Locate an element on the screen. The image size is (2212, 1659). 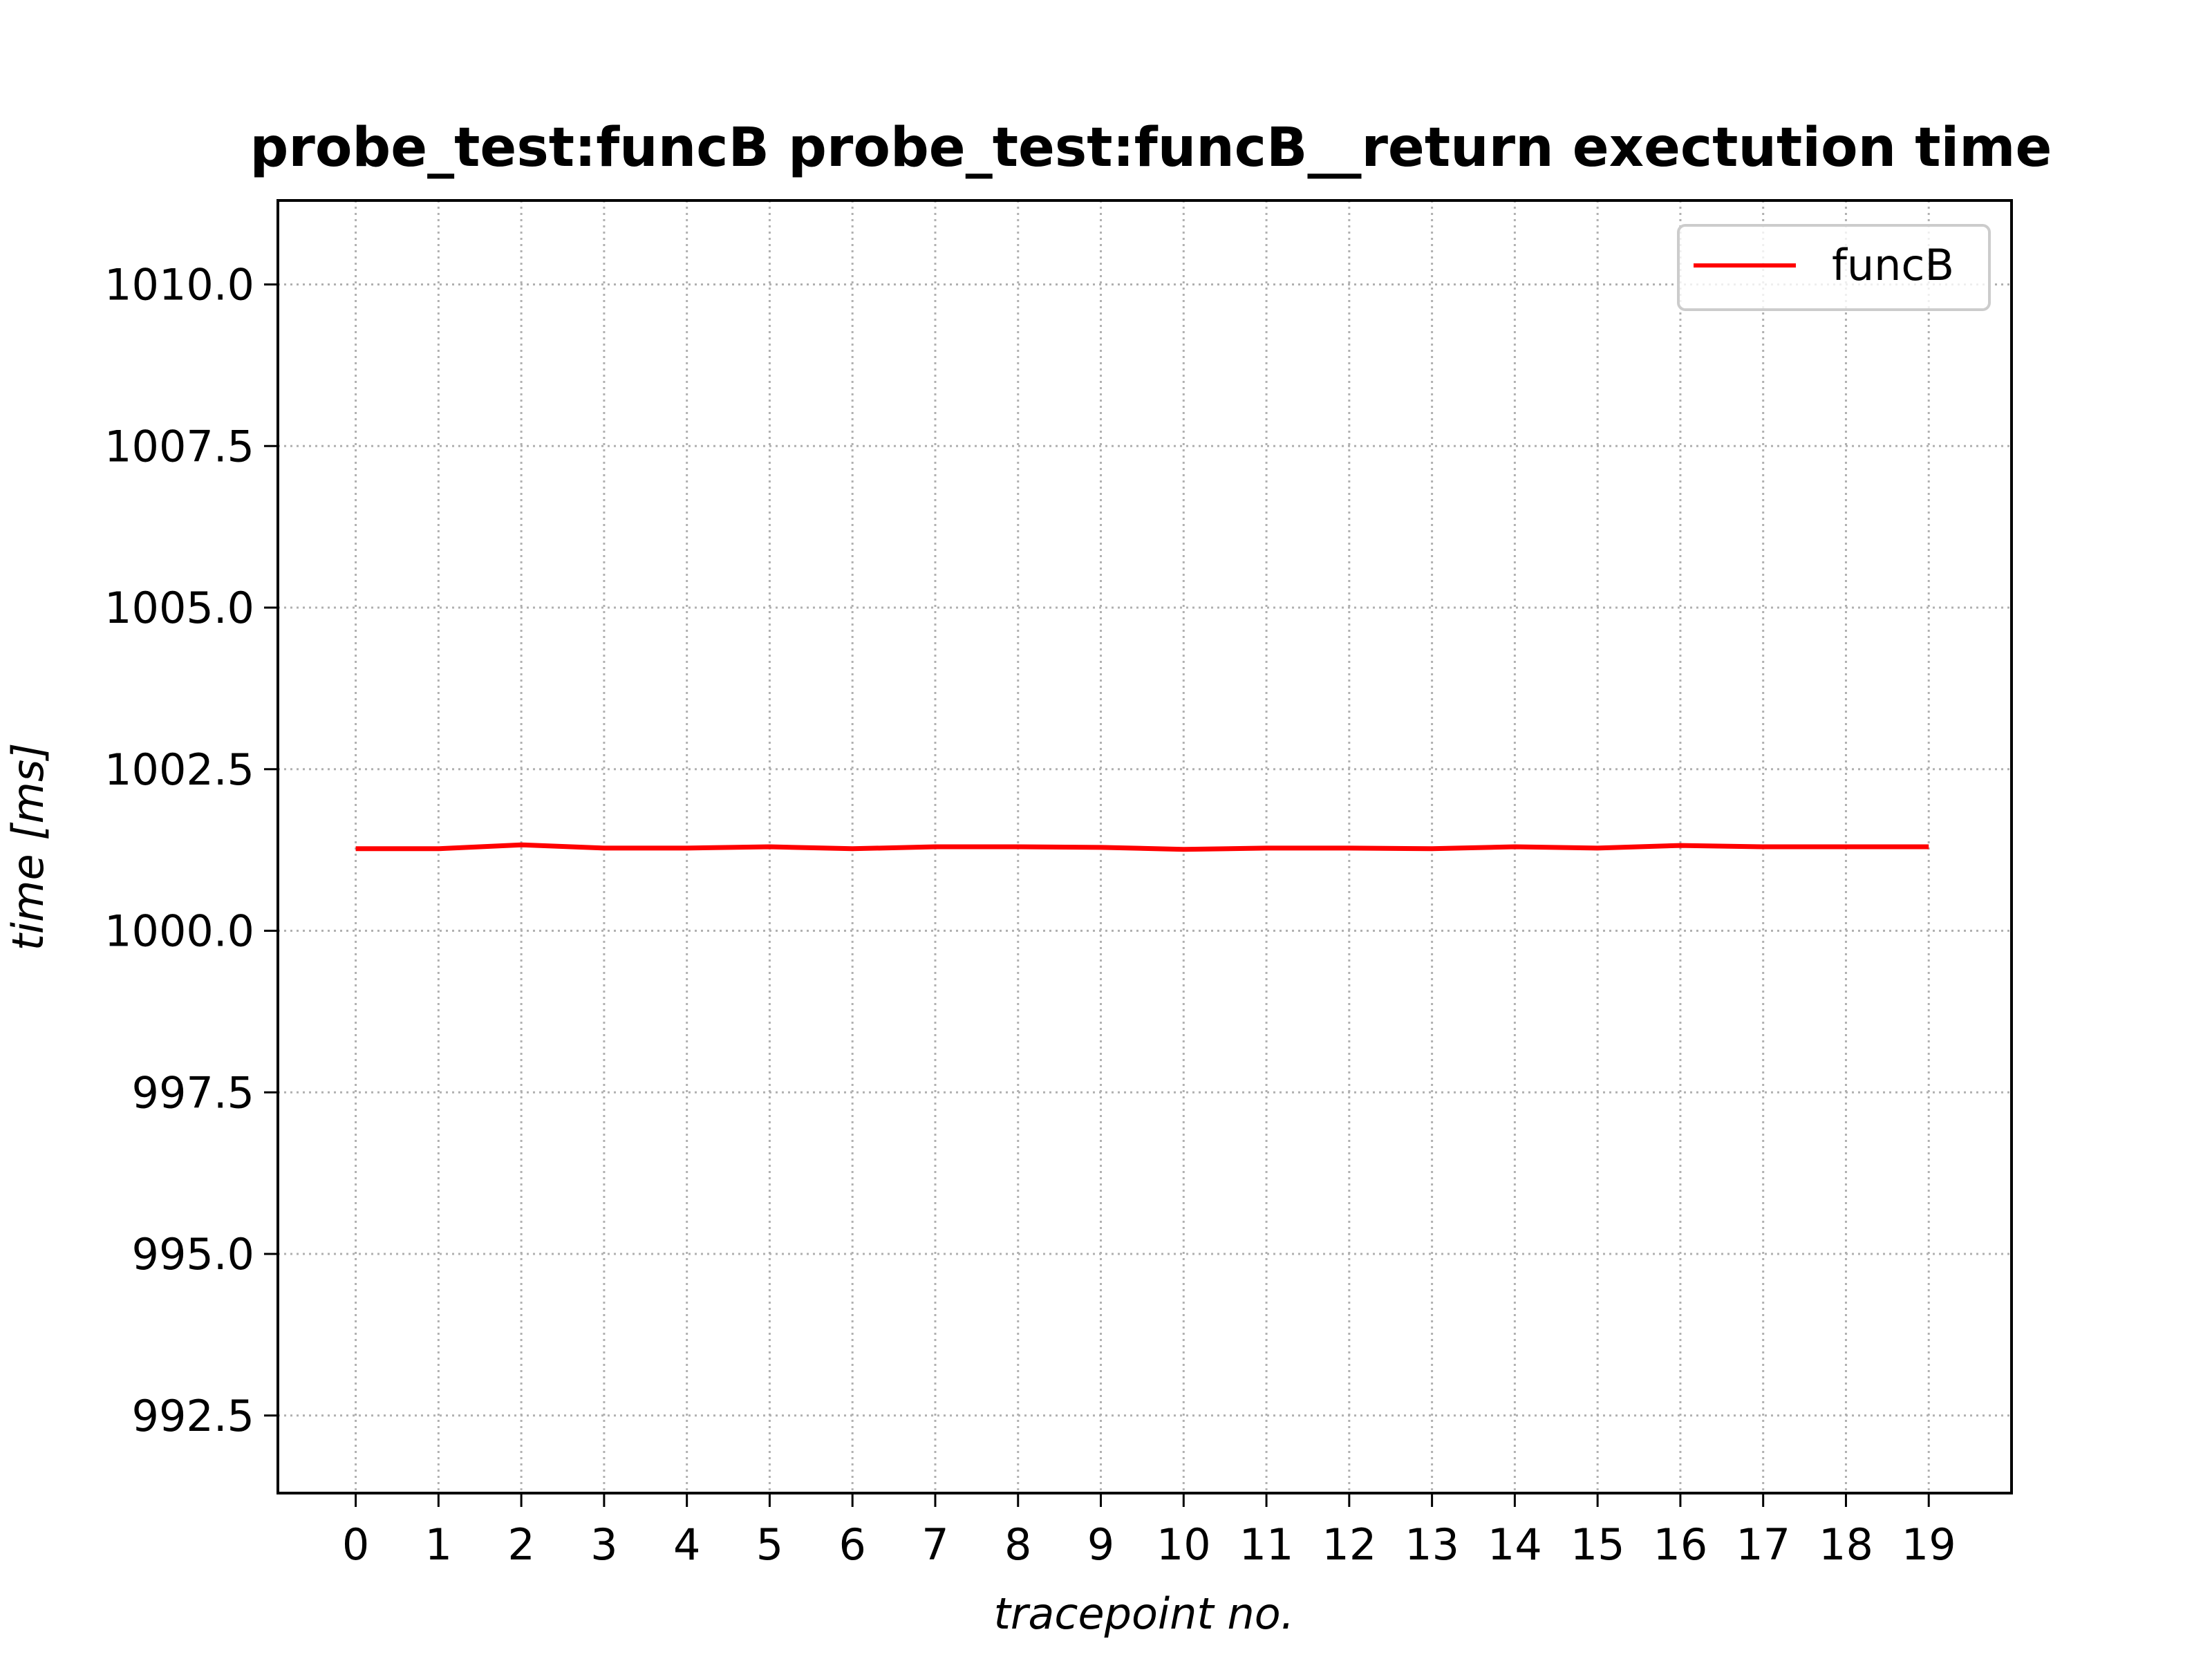
y-axis-label: time [ms] is located at coordinates (28, 847).